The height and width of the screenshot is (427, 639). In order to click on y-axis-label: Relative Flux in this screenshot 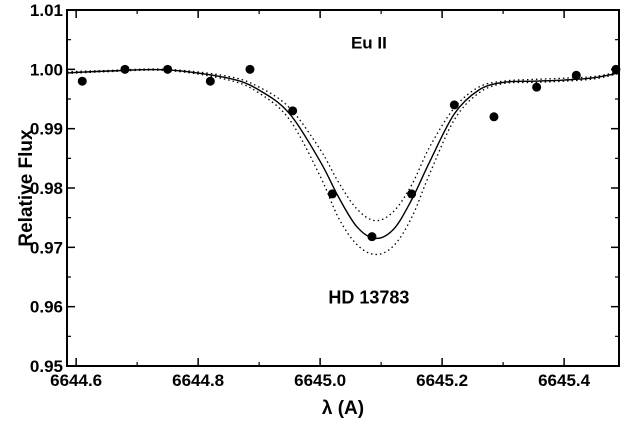, I will do `click(26, 188)`.